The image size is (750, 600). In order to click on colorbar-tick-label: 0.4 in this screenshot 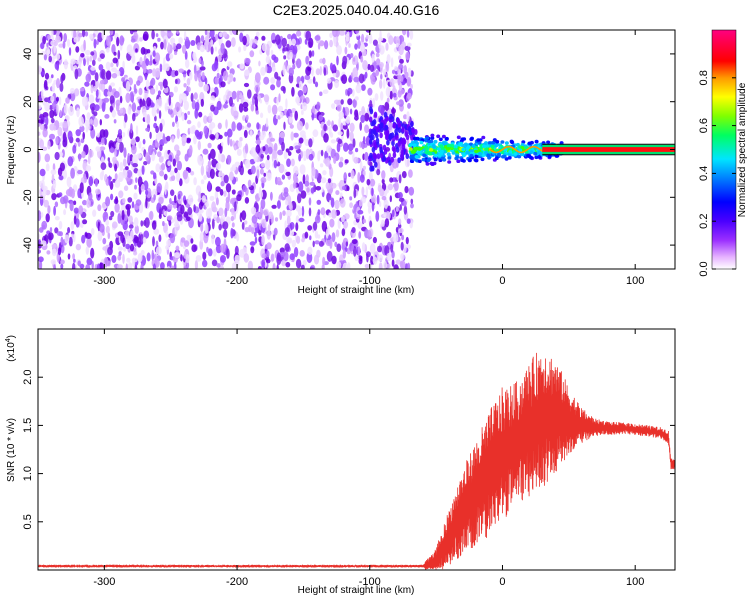, I will do `click(704, 173)`.